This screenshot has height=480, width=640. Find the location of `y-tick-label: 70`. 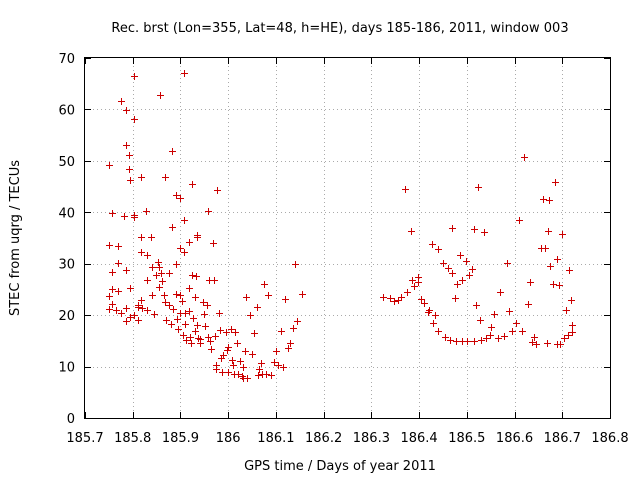

y-tick-label: 70 is located at coordinates (66, 59).